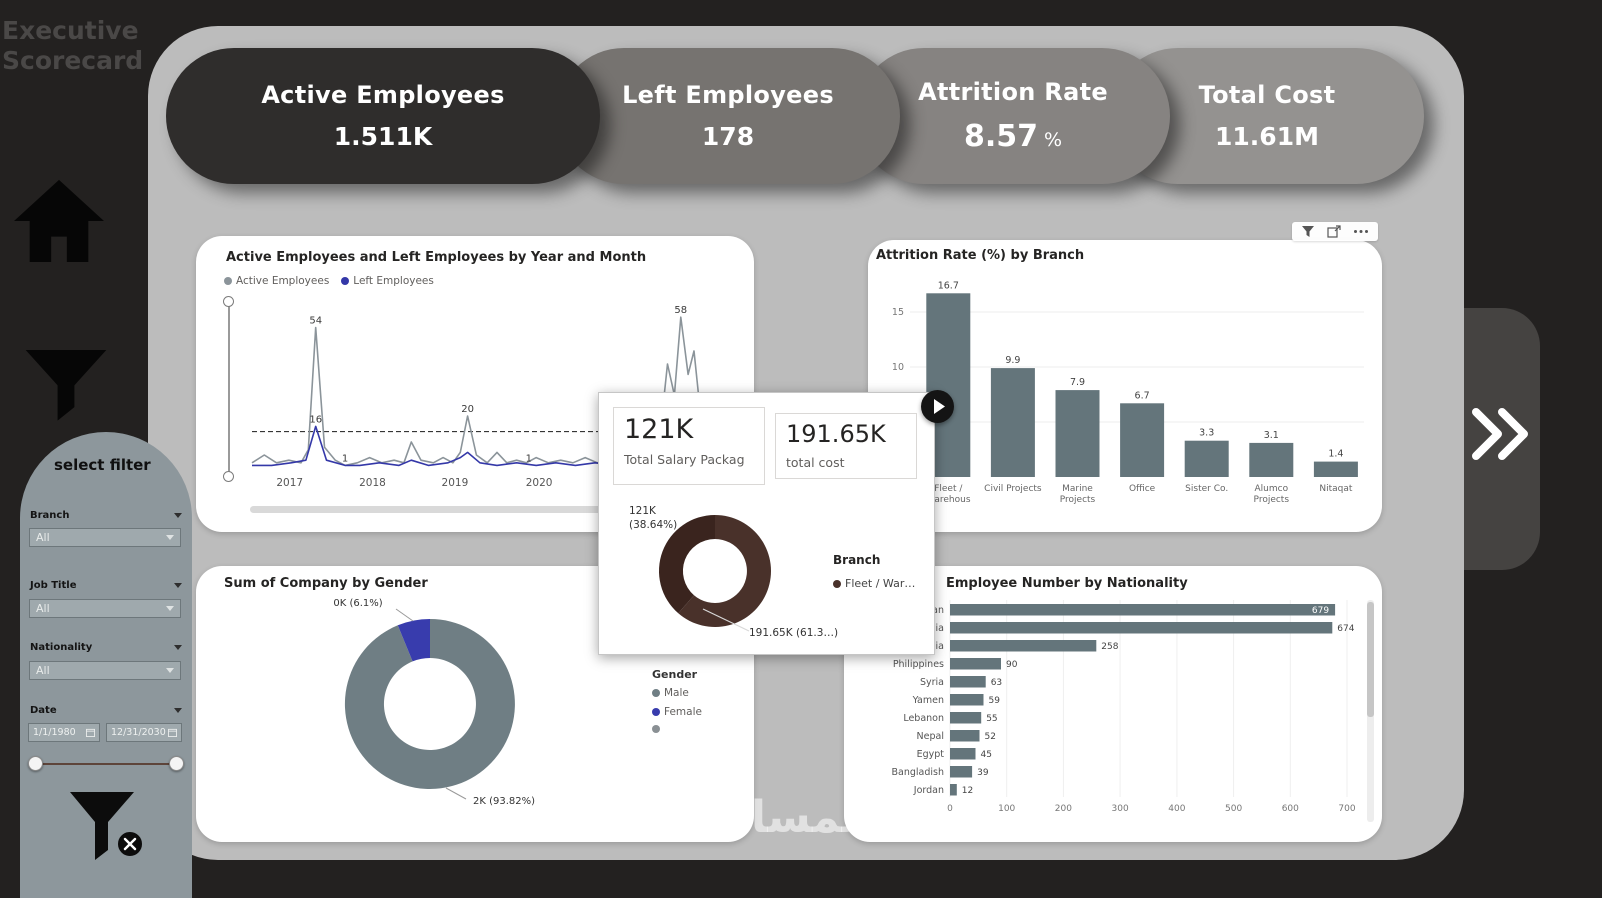 Image resolution: width=1602 pixels, height=898 pixels. Describe the element at coordinates (1336, 489) in the screenshot. I see `x-category-label: Nitaqat` at that location.